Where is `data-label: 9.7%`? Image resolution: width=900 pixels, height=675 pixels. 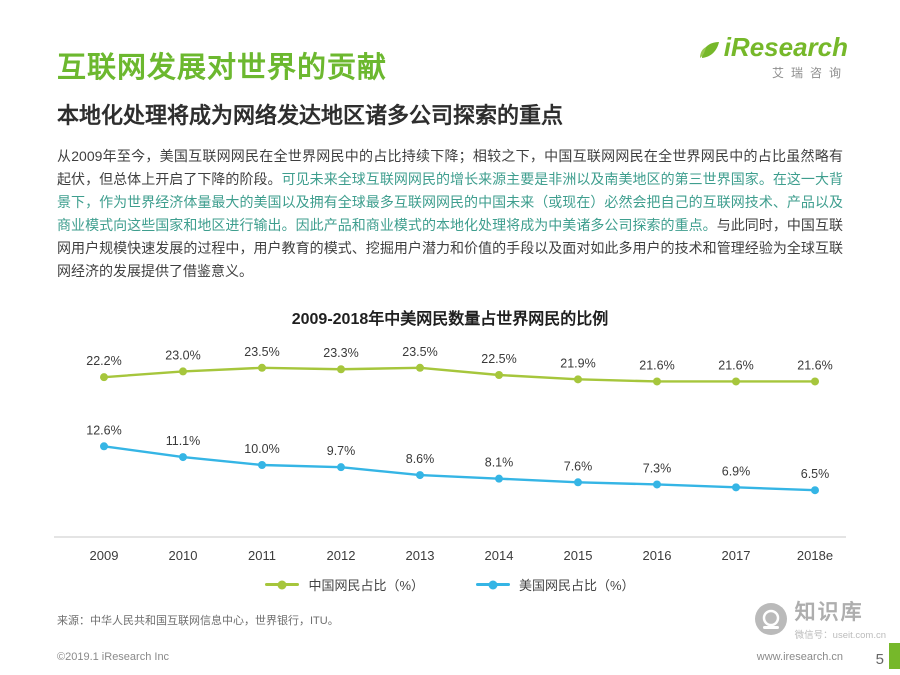 data-label: 9.7% is located at coordinates (341, 451).